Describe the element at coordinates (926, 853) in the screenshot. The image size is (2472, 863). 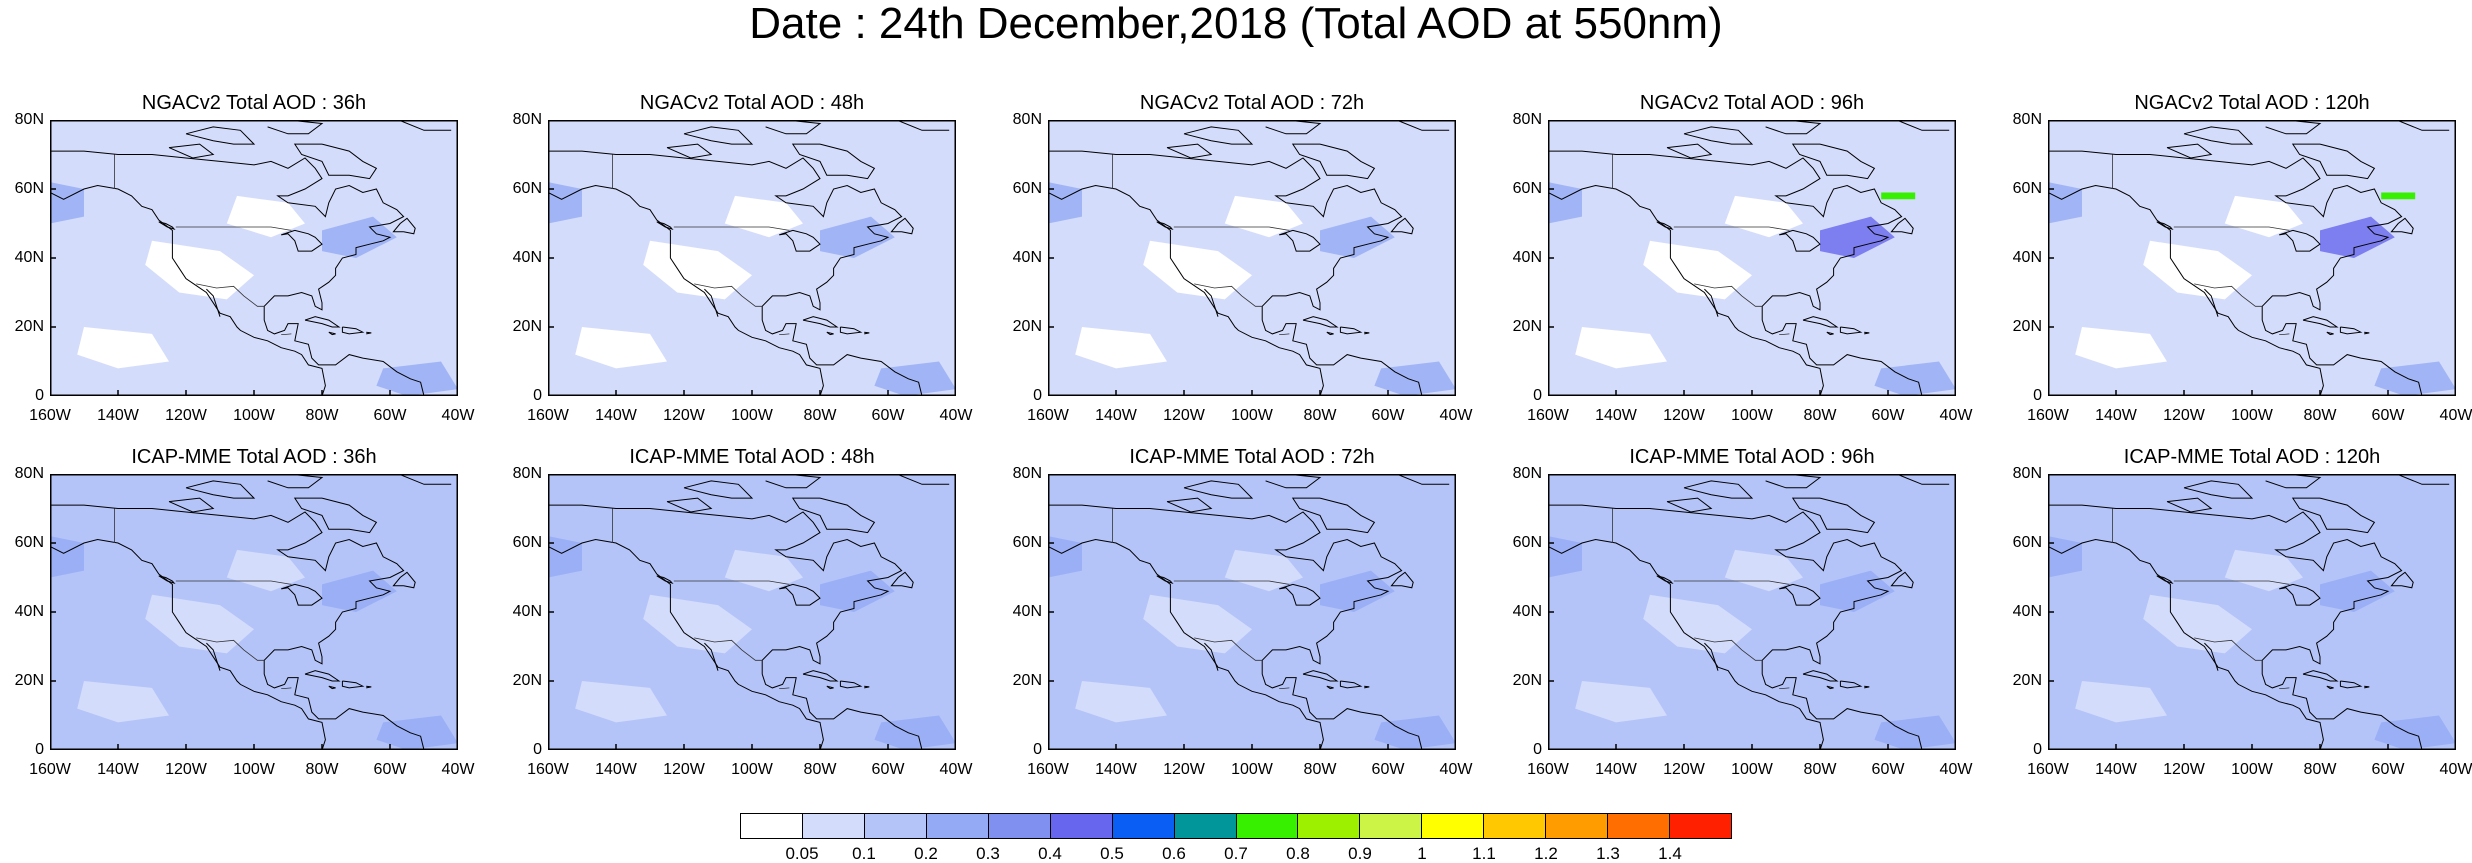
I see `colorbar-level-label: 0.2` at that location.